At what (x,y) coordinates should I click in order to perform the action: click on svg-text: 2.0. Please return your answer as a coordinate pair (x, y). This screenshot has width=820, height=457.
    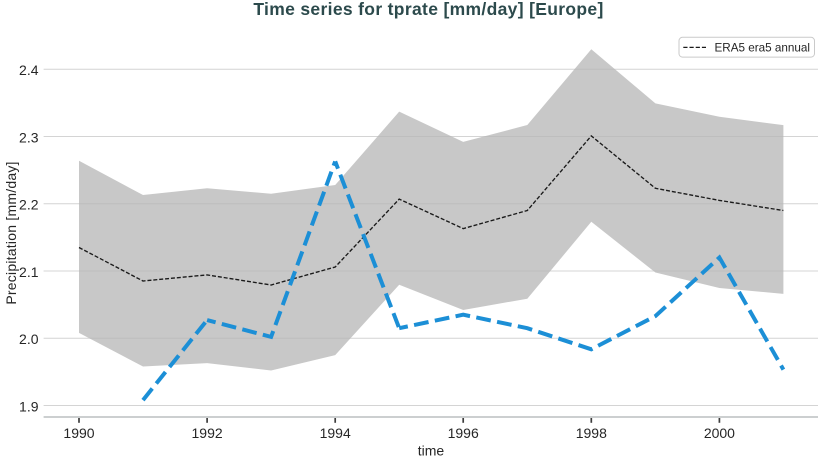
    Looking at the image, I should click on (29, 339).